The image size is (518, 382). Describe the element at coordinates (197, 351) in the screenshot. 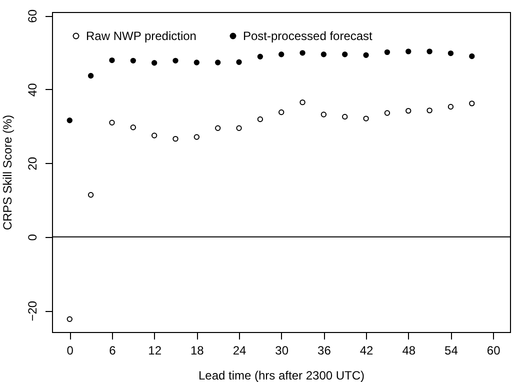

I see `x-tick-label: 18` at that location.